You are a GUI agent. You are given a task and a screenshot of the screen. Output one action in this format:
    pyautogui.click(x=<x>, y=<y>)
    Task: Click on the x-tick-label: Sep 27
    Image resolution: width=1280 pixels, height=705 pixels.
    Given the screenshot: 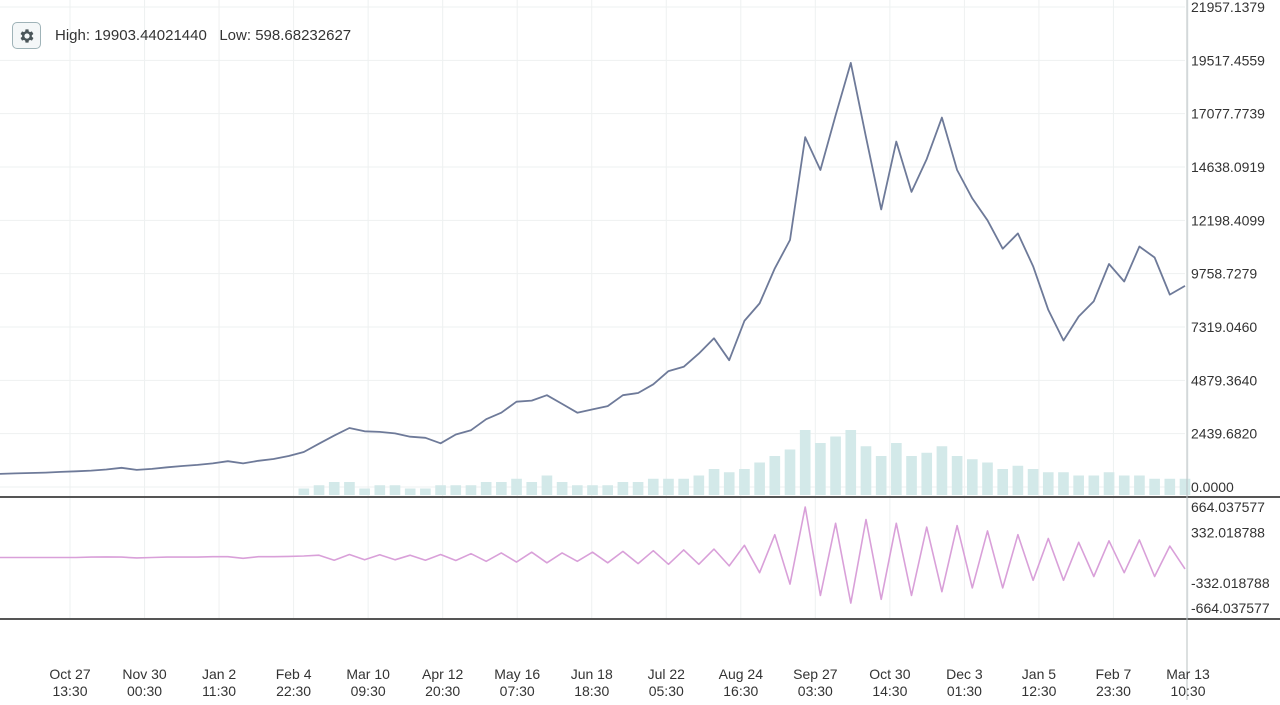 What is the action you would take?
    pyautogui.click(x=815, y=674)
    